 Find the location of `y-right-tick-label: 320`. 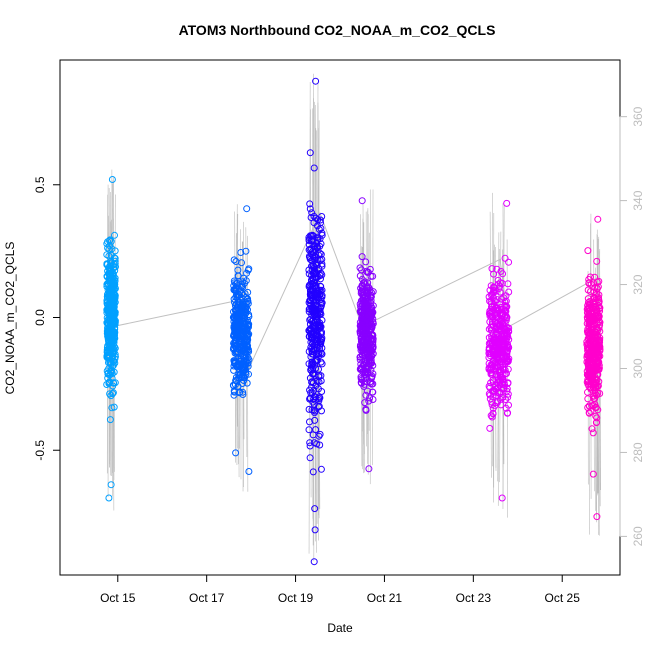

y-right-tick-label: 320 is located at coordinates (638, 284).